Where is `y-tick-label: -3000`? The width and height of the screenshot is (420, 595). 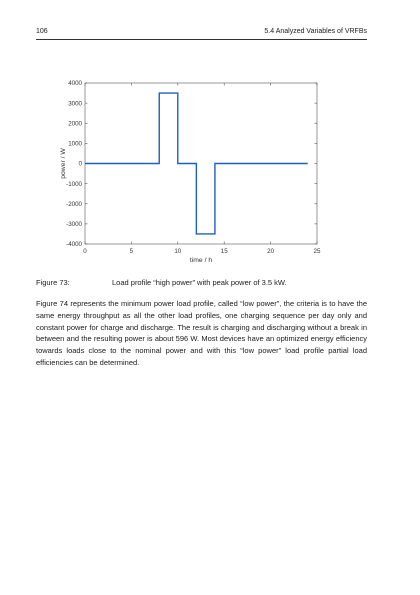 y-tick-label: -3000 is located at coordinates (74, 224).